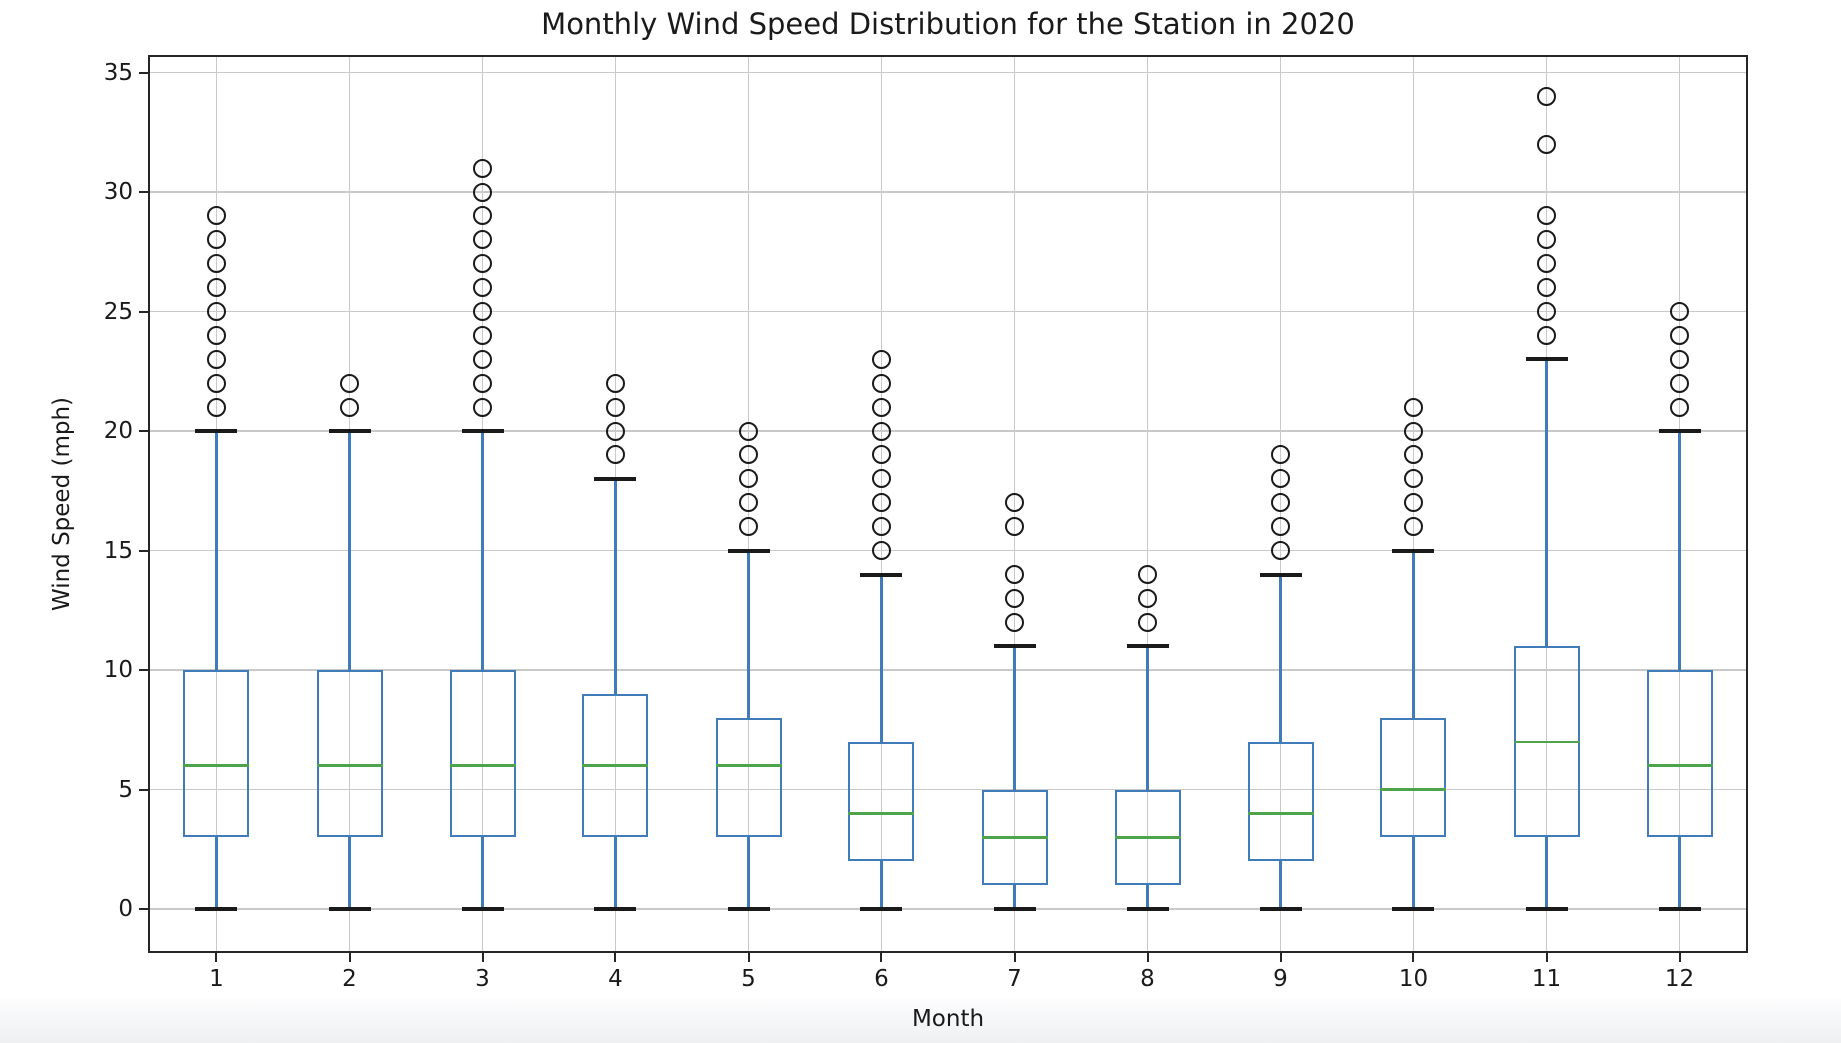 This screenshot has height=1043, width=1841. What do you see at coordinates (118, 72) in the screenshot?
I see `y-tick-label: 35` at bounding box center [118, 72].